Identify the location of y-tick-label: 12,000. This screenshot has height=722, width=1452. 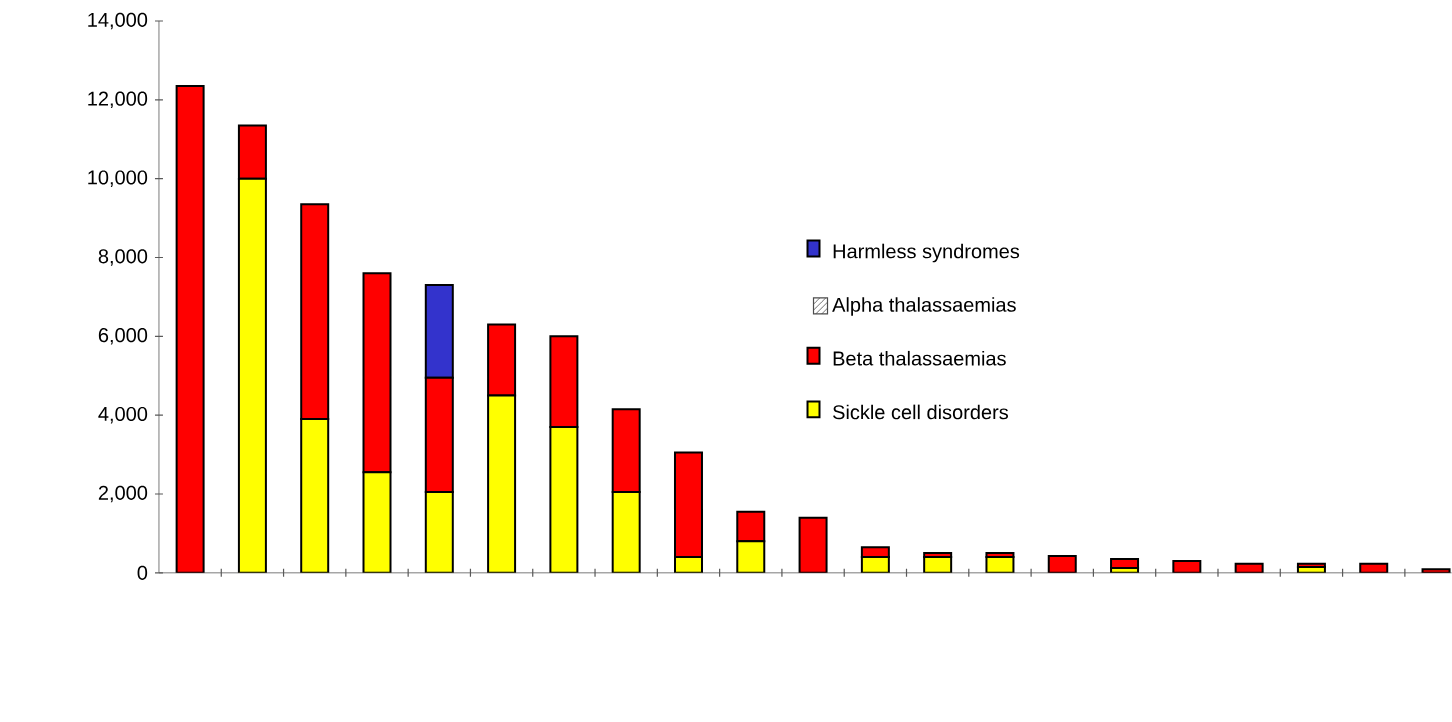
(118, 100).